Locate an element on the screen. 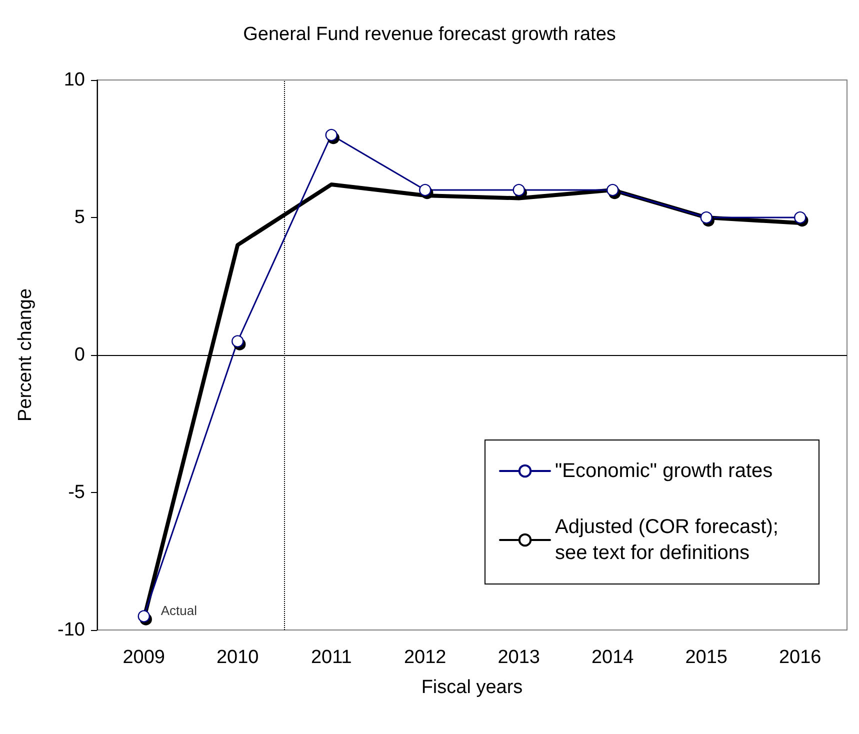 The height and width of the screenshot is (734, 859). y-axis-title: Percent change is located at coordinates (25, 355).